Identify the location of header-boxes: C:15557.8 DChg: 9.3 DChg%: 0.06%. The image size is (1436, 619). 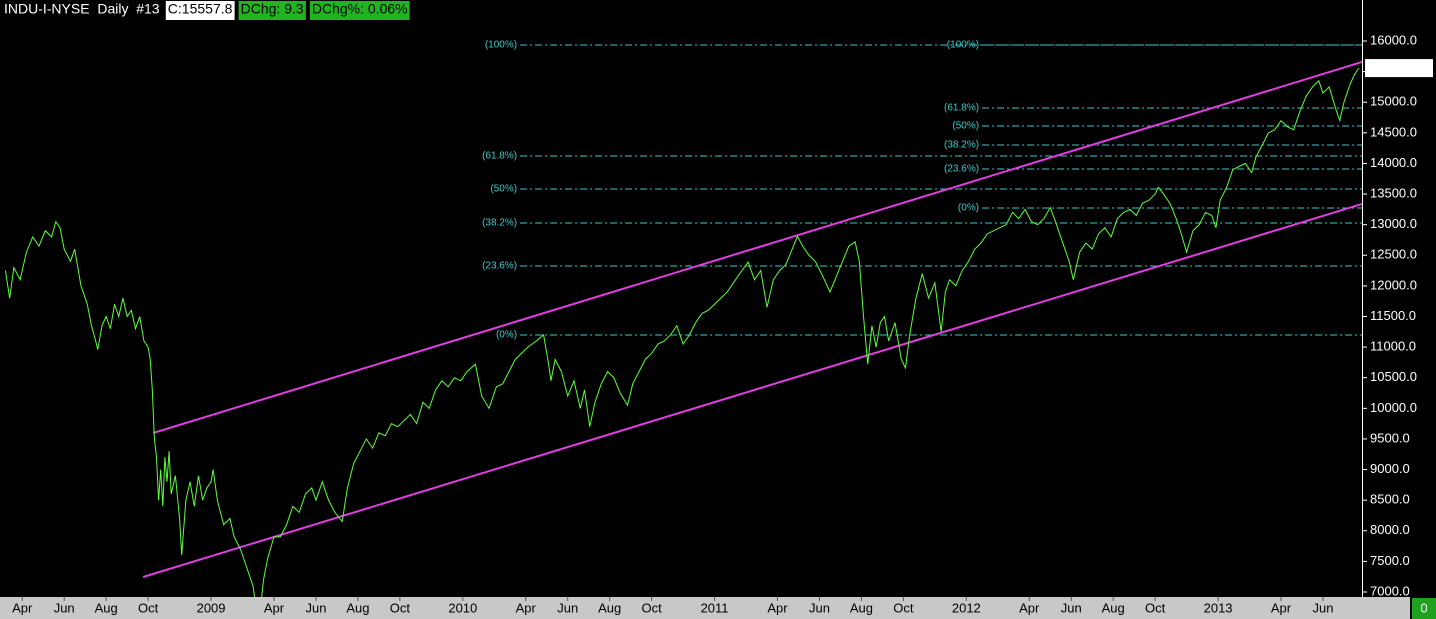
(287, 10).